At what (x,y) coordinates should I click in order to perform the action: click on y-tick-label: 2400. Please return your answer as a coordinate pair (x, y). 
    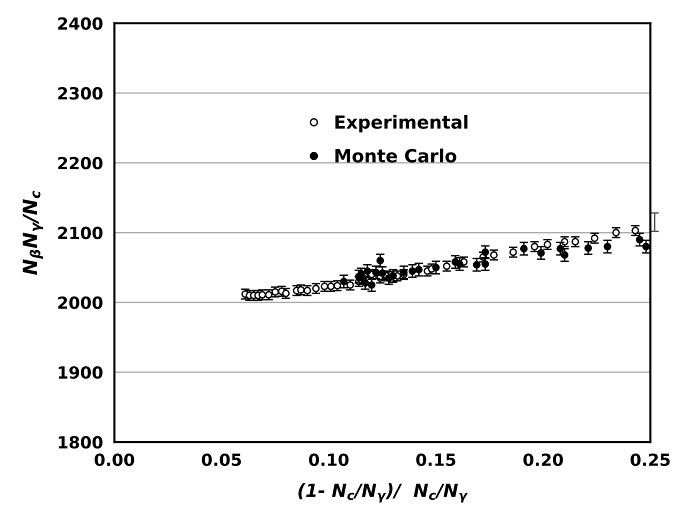
    Looking at the image, I should click on (80, 23).